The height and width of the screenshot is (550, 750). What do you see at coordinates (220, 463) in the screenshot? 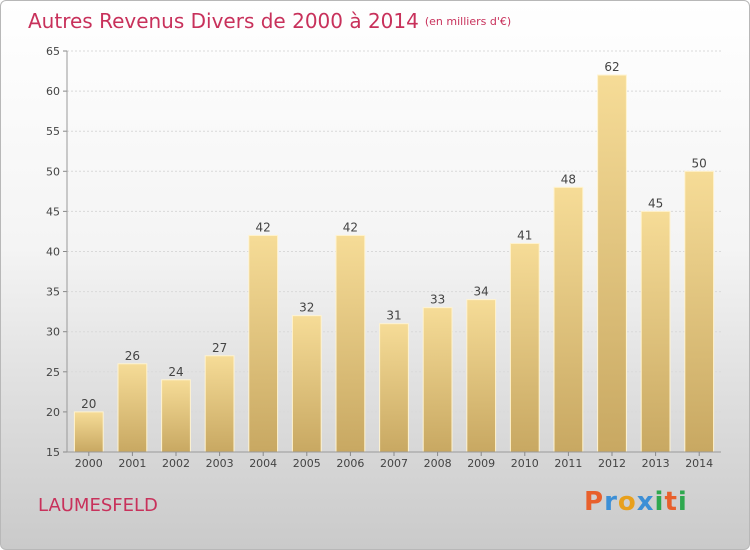
I see `x-tick-label: 2003` at bounding box center [220, 463].